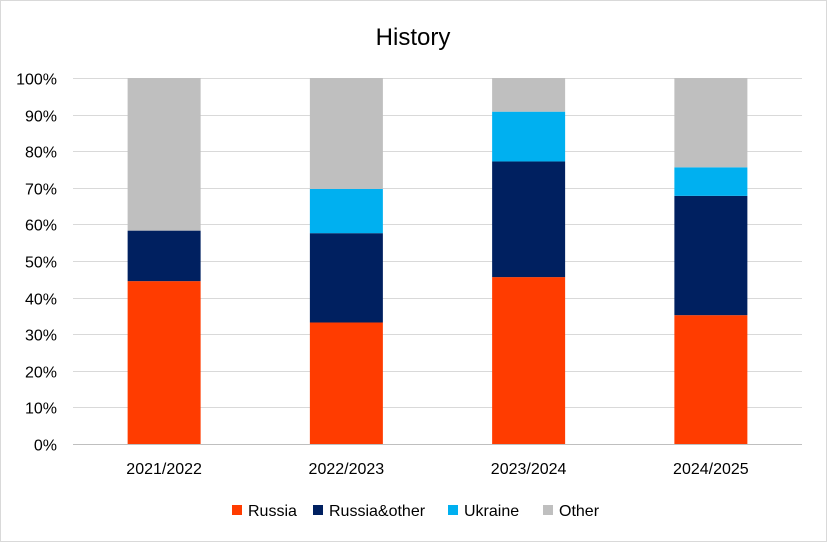  What do you see at coordinates (41, 117) in the screenshot?
I see `y-tick-label: 90%` at bounding box center [41, 117].